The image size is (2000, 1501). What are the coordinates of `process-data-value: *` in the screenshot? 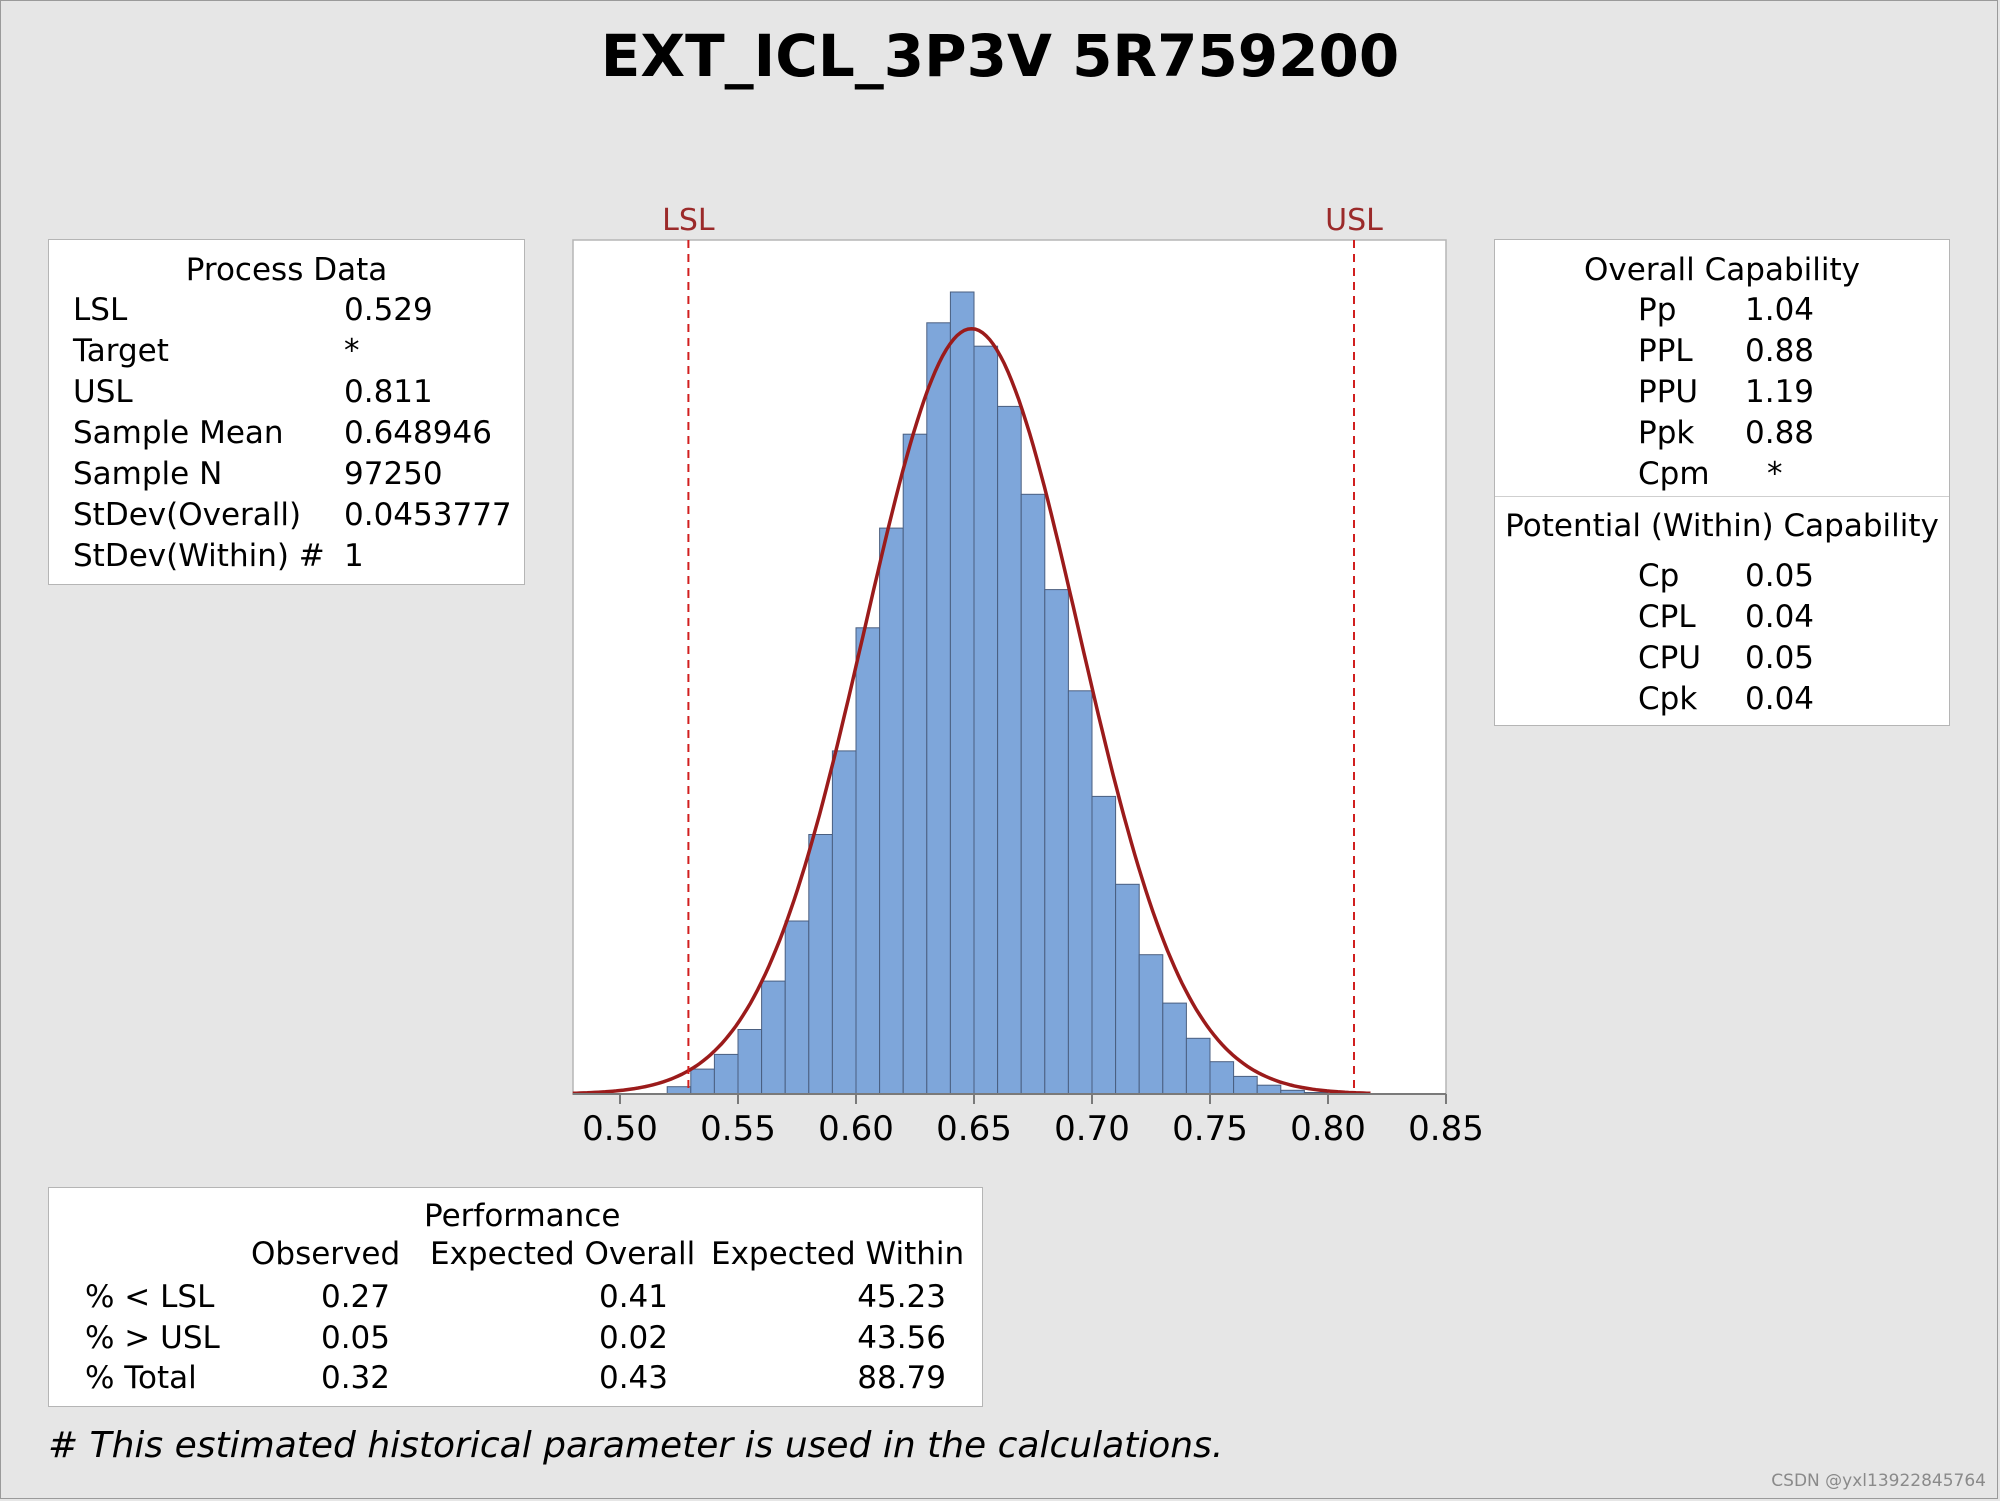 It's located at (352, 351).